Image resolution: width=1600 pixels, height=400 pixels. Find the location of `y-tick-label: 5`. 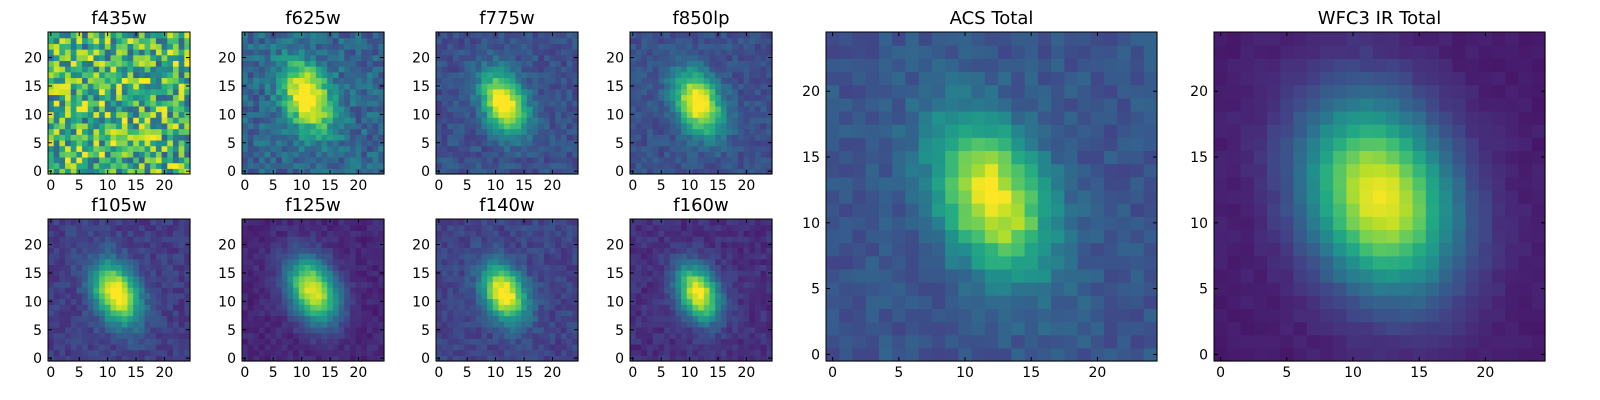

y-tick-label: 5 is located at coordinates (37, 144).